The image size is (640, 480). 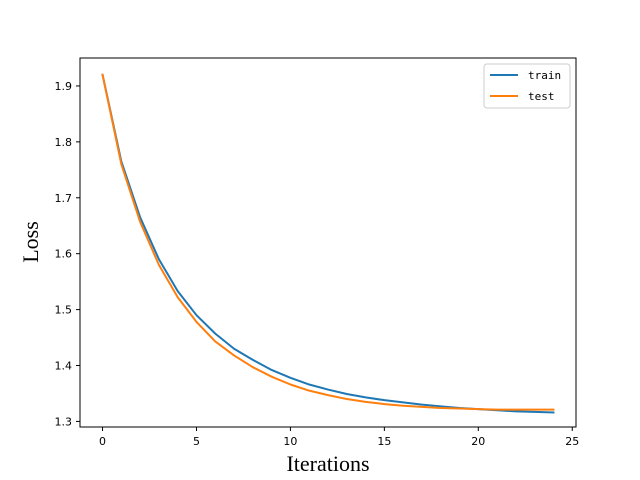 What do you see at coordinates (64, 421) in the screenshot?
I see `y-tick-label: 1.3` at bounding box center [64, 421].